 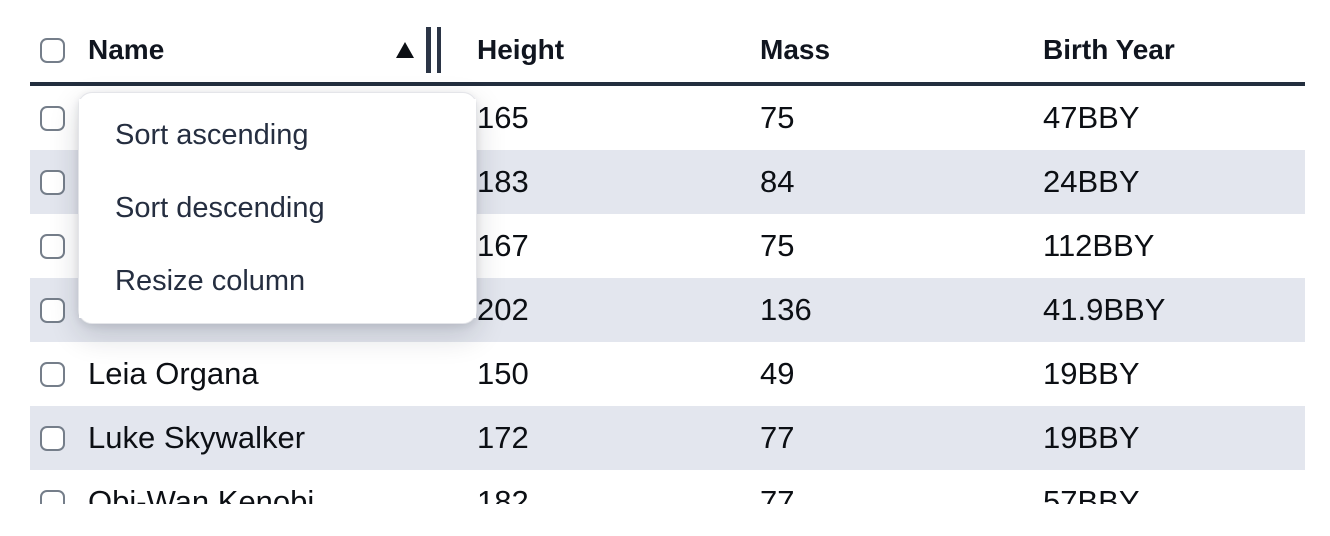 What do you see at coordinates (277, 135) in the screenshot?
I see `menu-item-sort-ascending: Sort ascending` at bounding box center [277, 135].